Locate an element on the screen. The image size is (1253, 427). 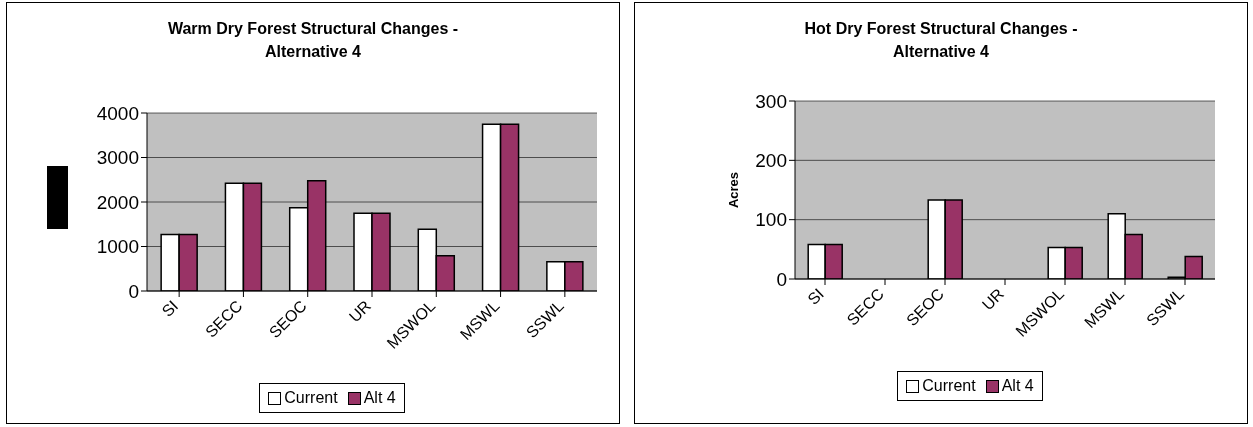
y-tick-label: 3000 is located at coordinates (117, 158).